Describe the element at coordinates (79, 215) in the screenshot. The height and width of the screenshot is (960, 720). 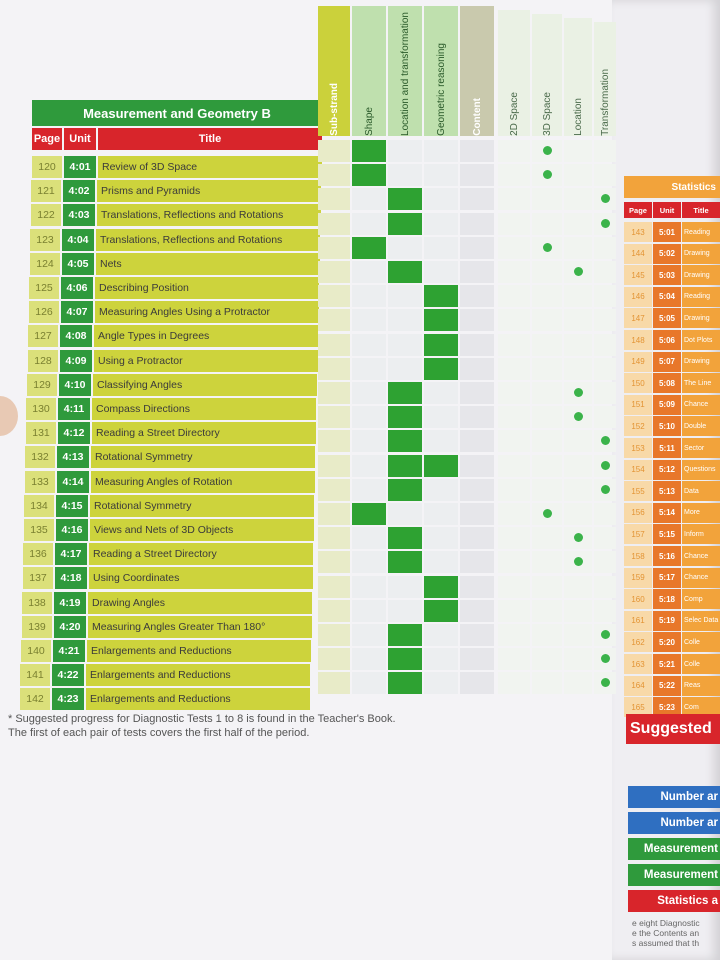
I see `row-unit: 4:03` at that location.